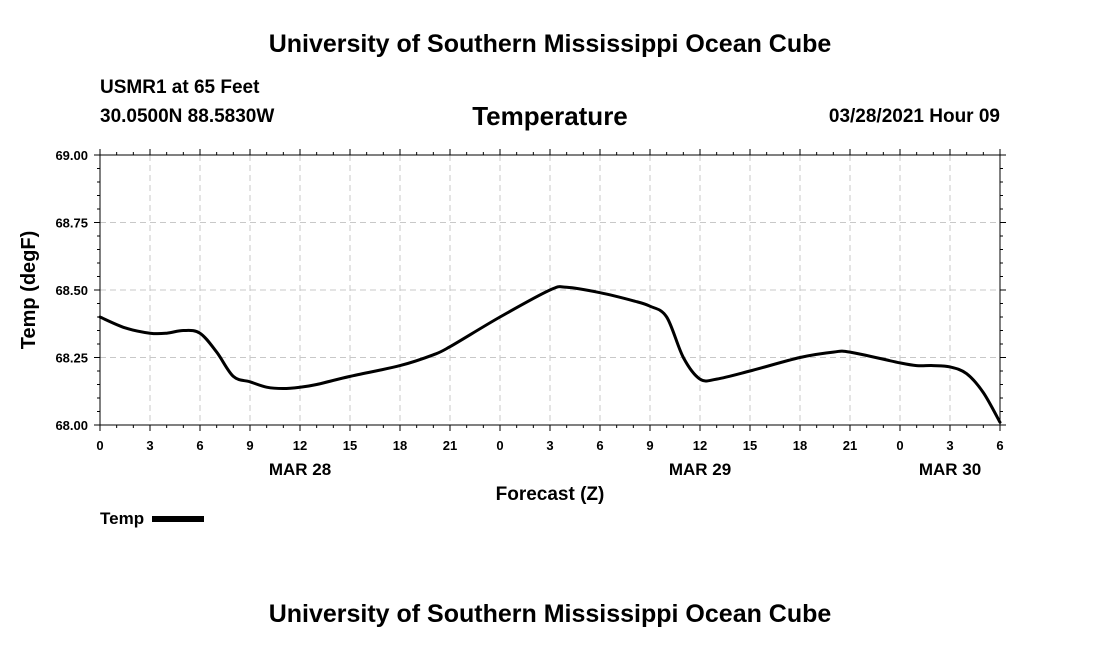  What do you see at coordinates (178, 519) in the screenshot?
I see `legend-line-swatch` at bounding box center [178, 519].